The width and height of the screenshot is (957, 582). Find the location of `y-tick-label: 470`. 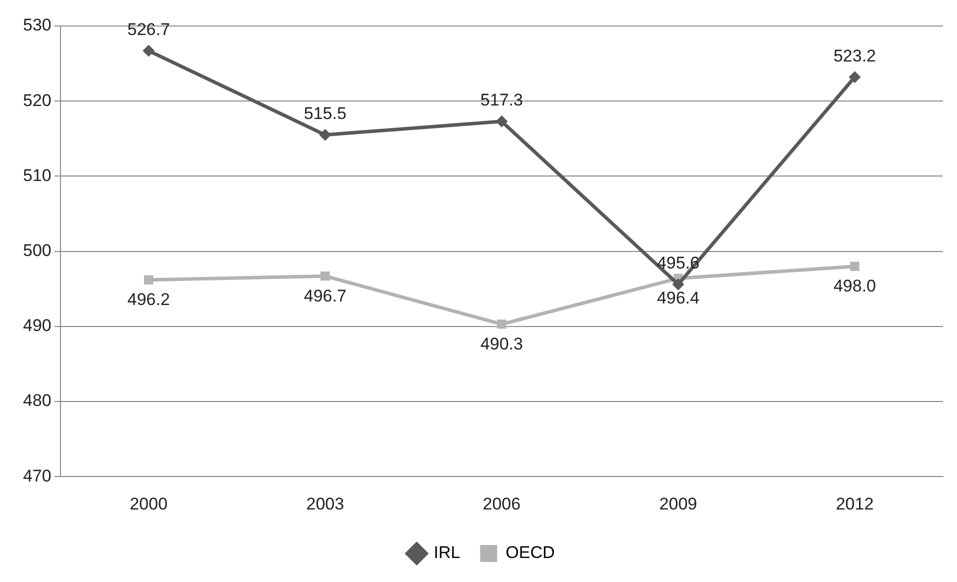

y-tick-label: 470 is located at coordinates (37, 476).